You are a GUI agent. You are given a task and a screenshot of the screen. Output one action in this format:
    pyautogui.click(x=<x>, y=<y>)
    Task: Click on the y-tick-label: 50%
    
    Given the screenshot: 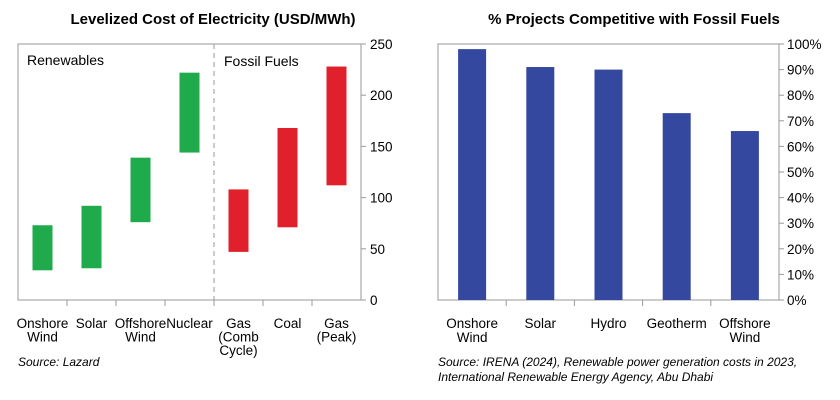 What is the action you would take?
    pyautogui.click(x=800, y=172)
    